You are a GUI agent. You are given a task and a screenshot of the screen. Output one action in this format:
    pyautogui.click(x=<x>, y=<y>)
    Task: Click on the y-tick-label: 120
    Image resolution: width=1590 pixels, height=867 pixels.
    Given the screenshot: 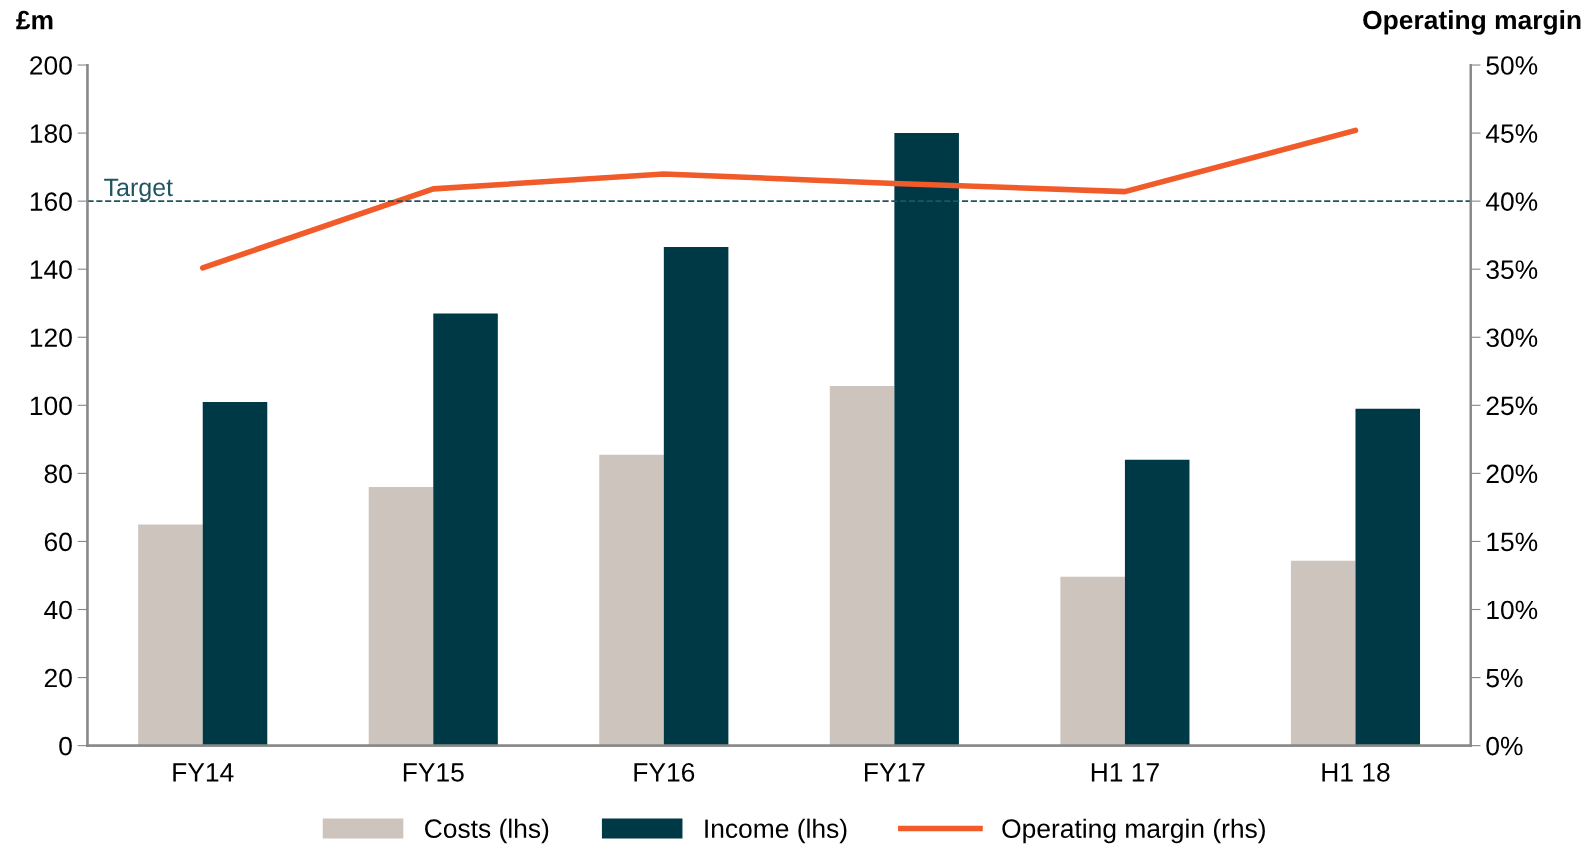 What is the action you would take?
    pyautogui.click(x=51, y=338)
    